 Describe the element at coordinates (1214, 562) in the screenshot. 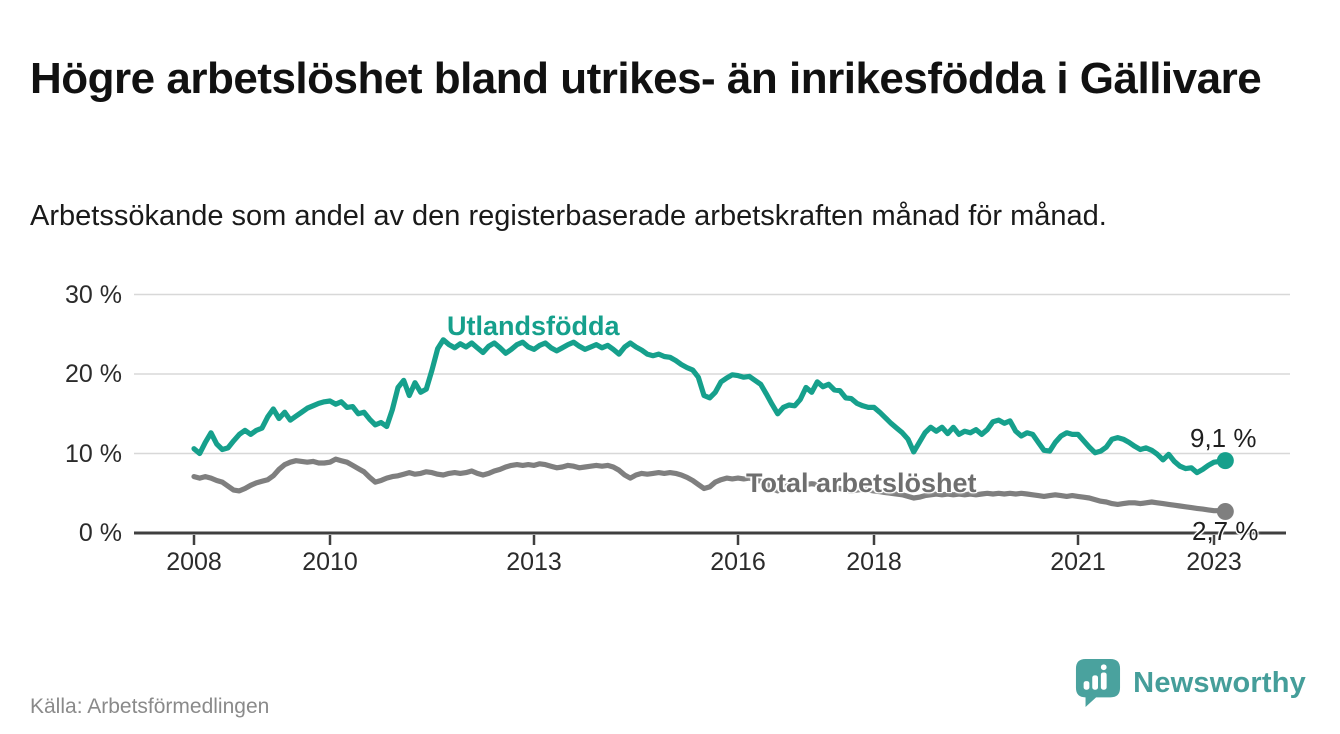

I see `x-axis-tick-label-2023: 2023` at that location.